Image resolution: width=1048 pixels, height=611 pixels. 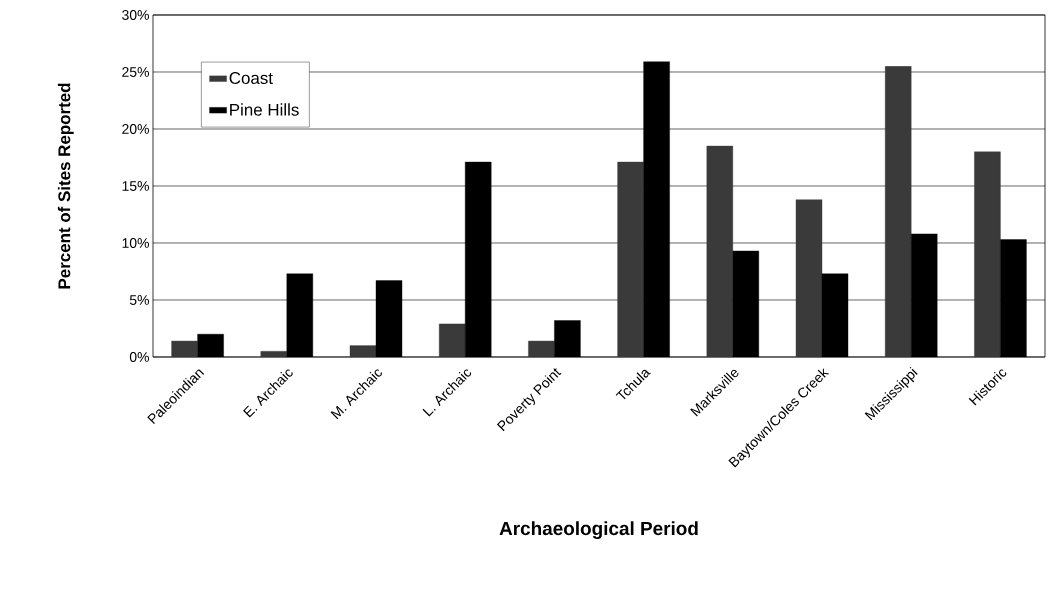 What do you see at coordinates (135, 72) in the screenshot?
I see `y-tick-label: 25%` at bounding box center [135, 72].